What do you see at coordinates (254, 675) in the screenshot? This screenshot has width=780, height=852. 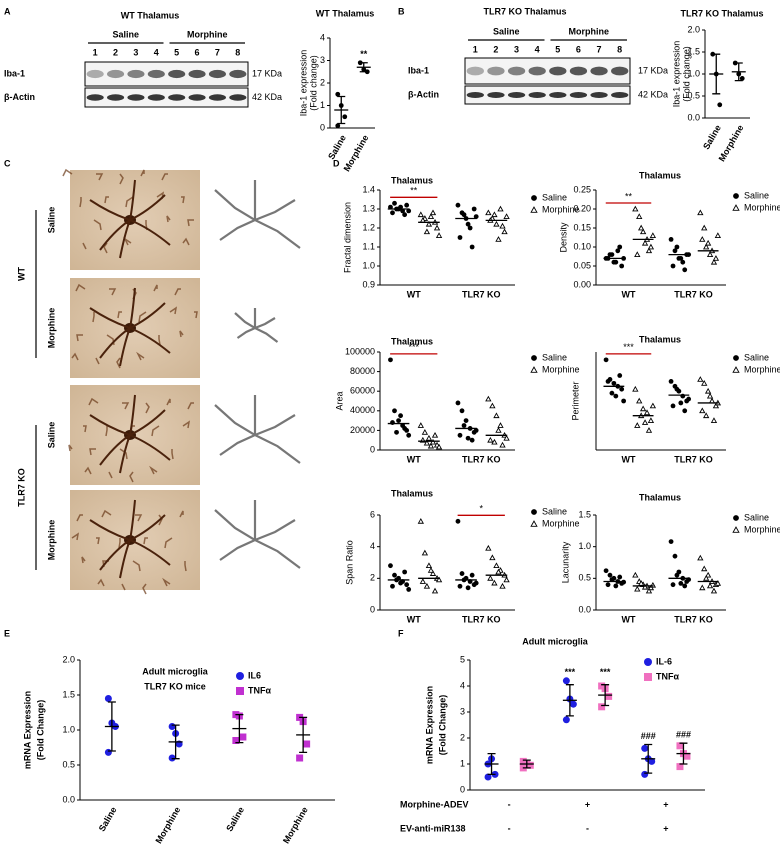 I see `legend-label: IL6` at bounding box center [254, 675].